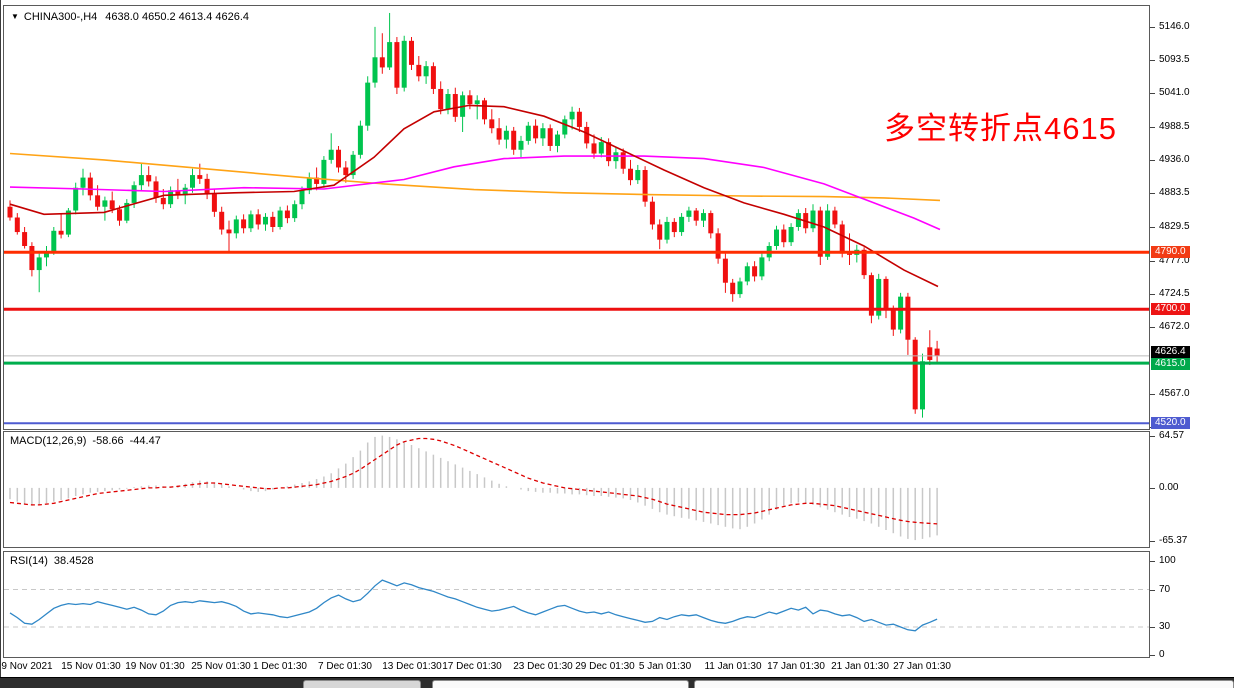 This screenshot has width=1234, height=688. What do you see at coordinates (922, 666) in the screenshot?
I see `time-axis-label: 27 Jan 01:30` at bounding box center [922, 666].